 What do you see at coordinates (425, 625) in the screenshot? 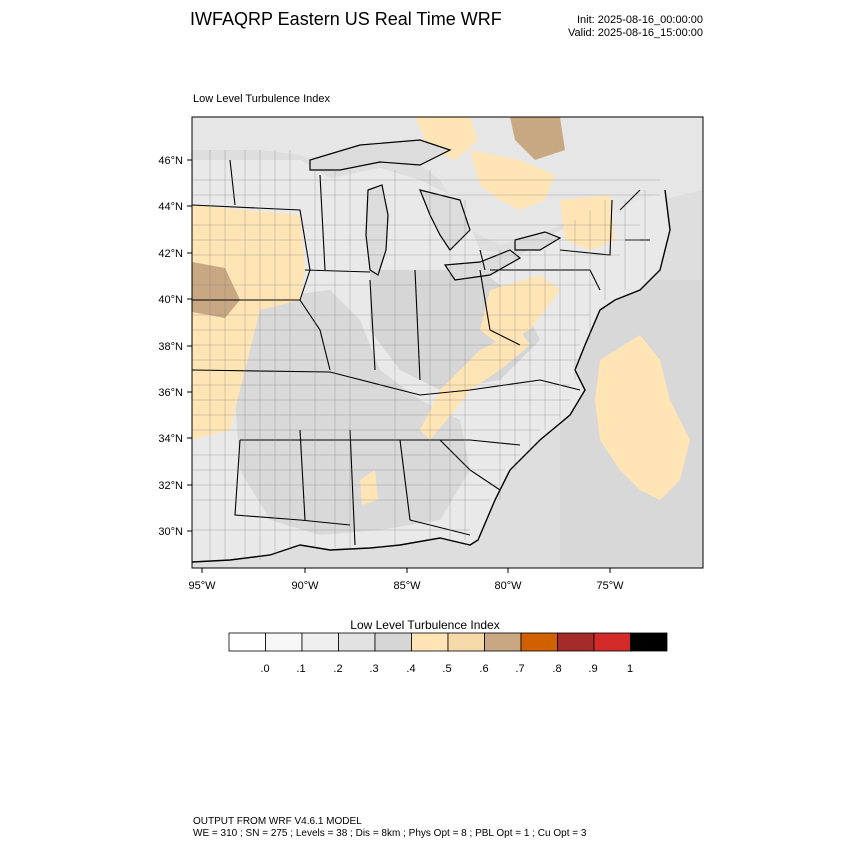
I see `colorbar-title: Low Level Turbulence Index` at bounding box center [425, 625].